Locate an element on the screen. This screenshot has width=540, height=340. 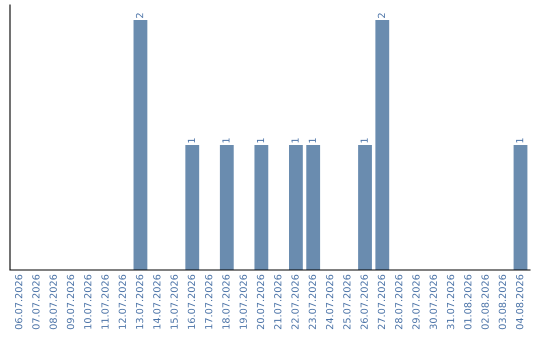
x-tick-label: 07.07.2026 is located at coordinates (36, 302).